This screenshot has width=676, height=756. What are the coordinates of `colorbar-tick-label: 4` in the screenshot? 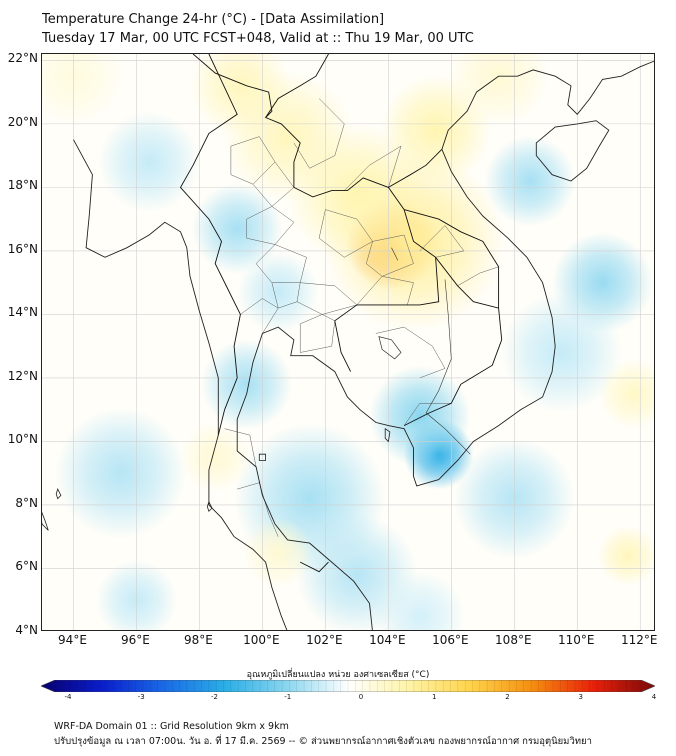 It's located at (654, 697).